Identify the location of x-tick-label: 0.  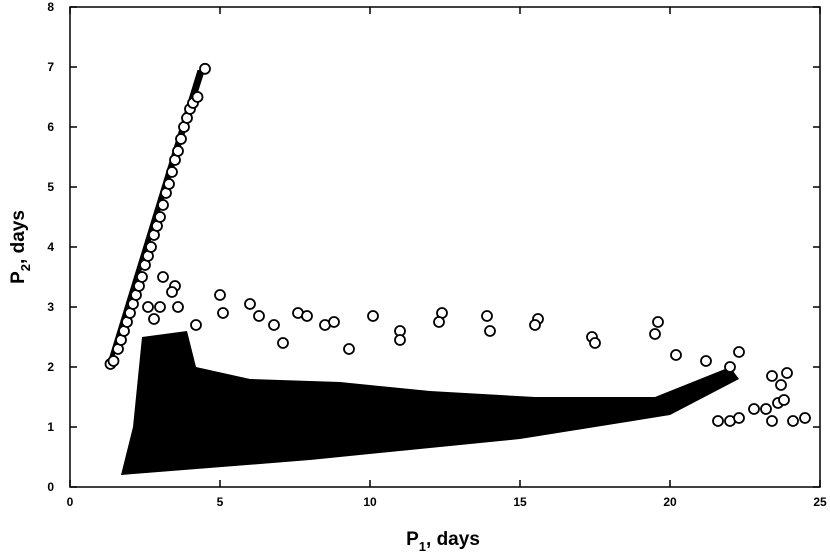
(70, 502).